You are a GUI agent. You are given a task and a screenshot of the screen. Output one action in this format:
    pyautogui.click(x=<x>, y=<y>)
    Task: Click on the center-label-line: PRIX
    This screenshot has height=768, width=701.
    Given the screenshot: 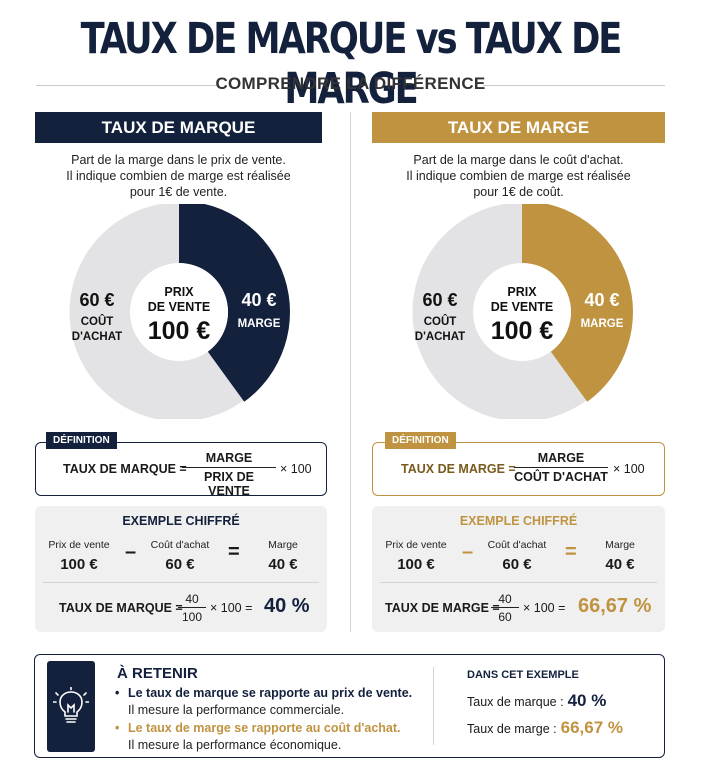 What is the action you would take?
    pyautogui.click(x=522, y=292)
    